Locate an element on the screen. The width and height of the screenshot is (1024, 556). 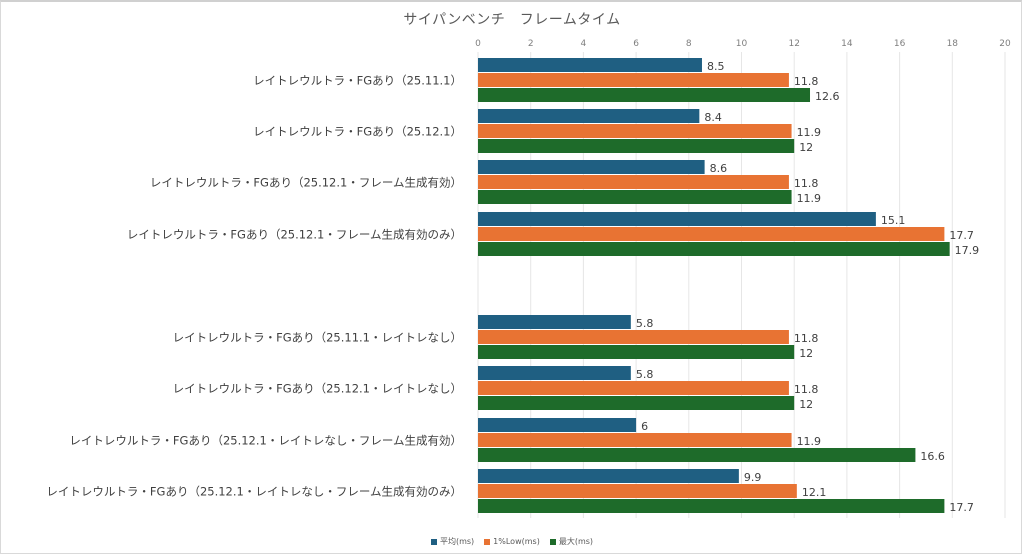
x-tick-label: 18 is located at coordinates (953, 44).